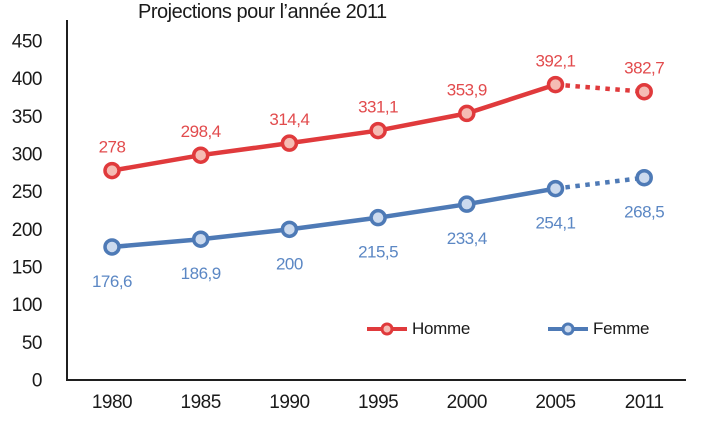 The image size is (712, 422). I want to click on femme-data-label: 215,5, so click(378, 252).